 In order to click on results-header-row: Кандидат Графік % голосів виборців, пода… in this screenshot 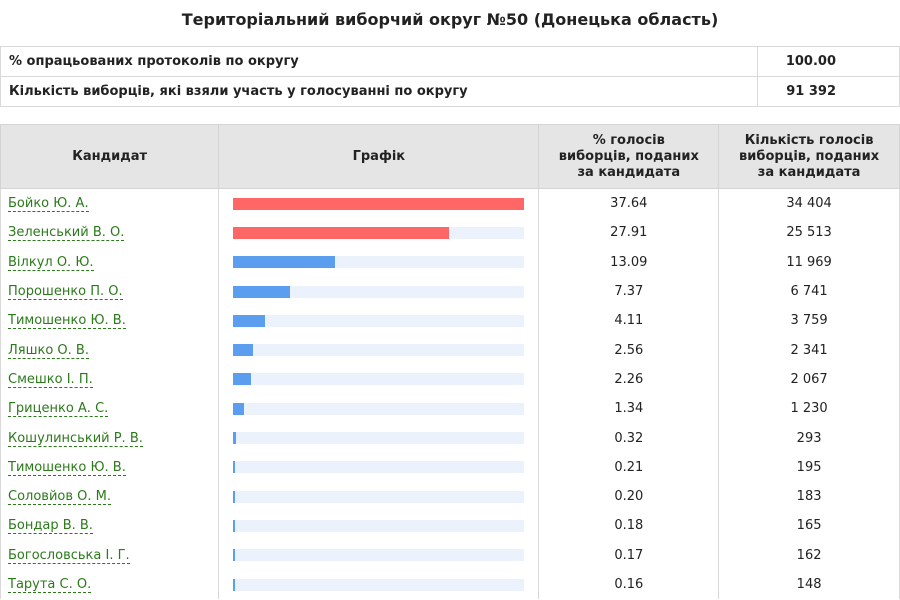, I will do `click(450, 156)`.